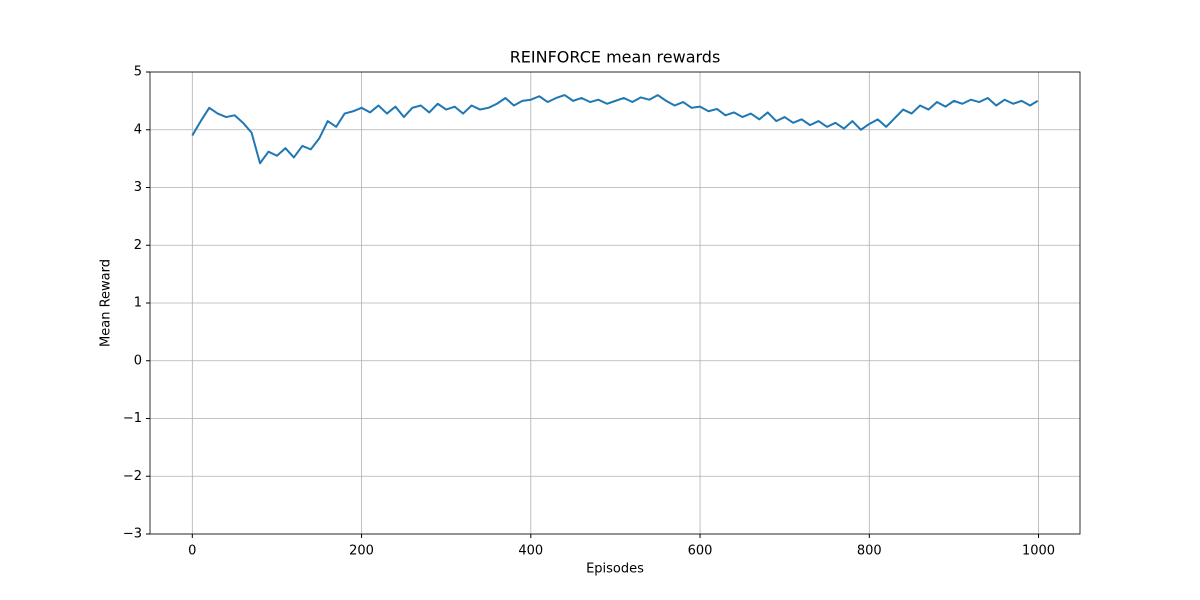 Image resolution: width=1200 pixels, height=600 pixels. I want to click on y-tick-label: 0, so click(138, 360).